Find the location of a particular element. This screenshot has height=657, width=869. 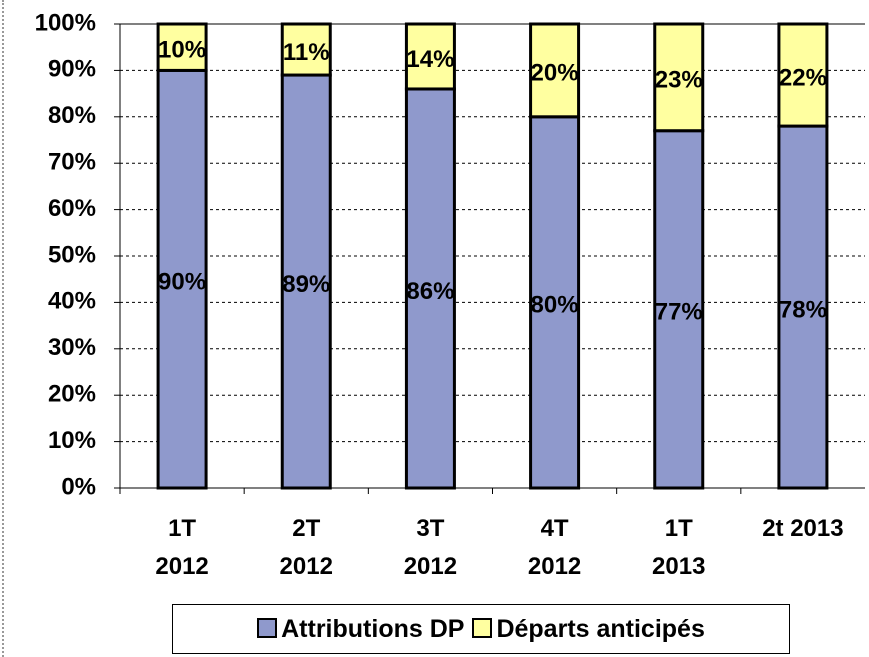

data-label: 86% is located at coordinates (430, 291).